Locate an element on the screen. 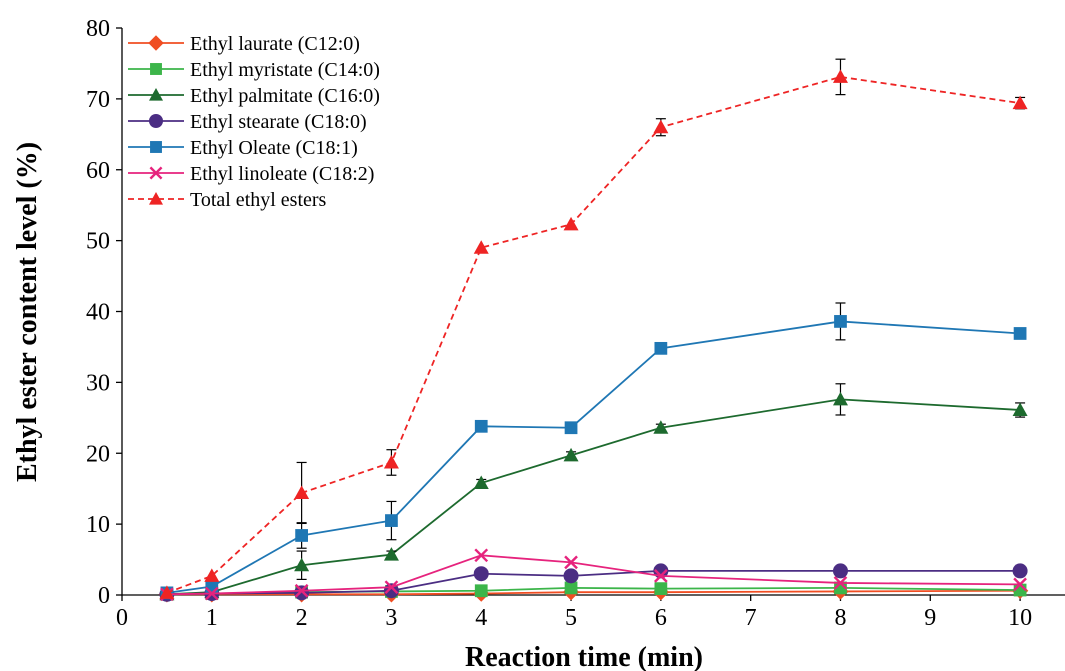  y-tick-label: 40 is located at coordinates (98, 313).